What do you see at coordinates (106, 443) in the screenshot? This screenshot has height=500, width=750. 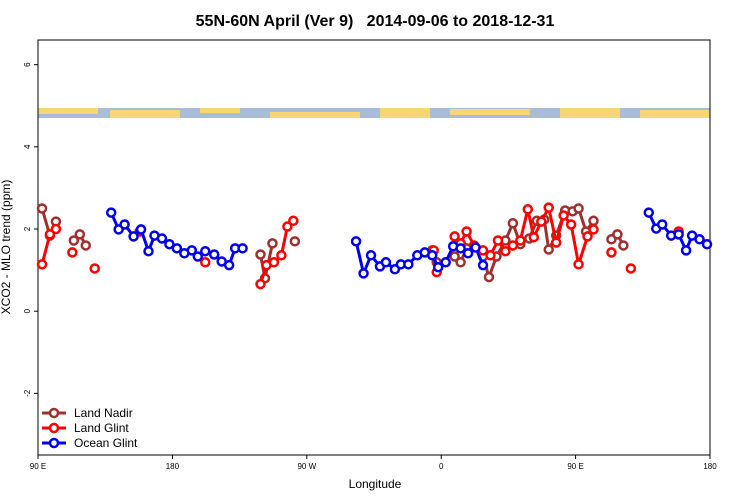 I see `legend-label: Ocean Glint` at bounding box center [106, 443].